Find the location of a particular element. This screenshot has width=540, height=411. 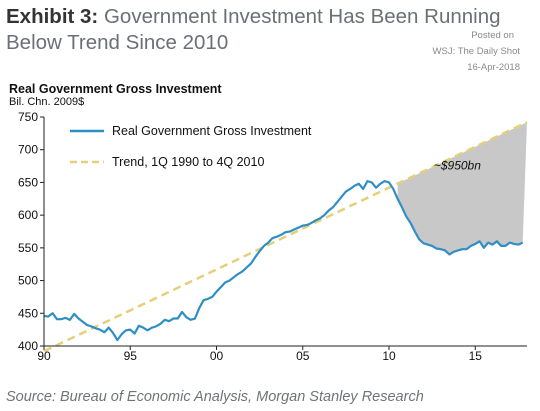

y-tick-label: 700 is located at coordinates (28, 150).